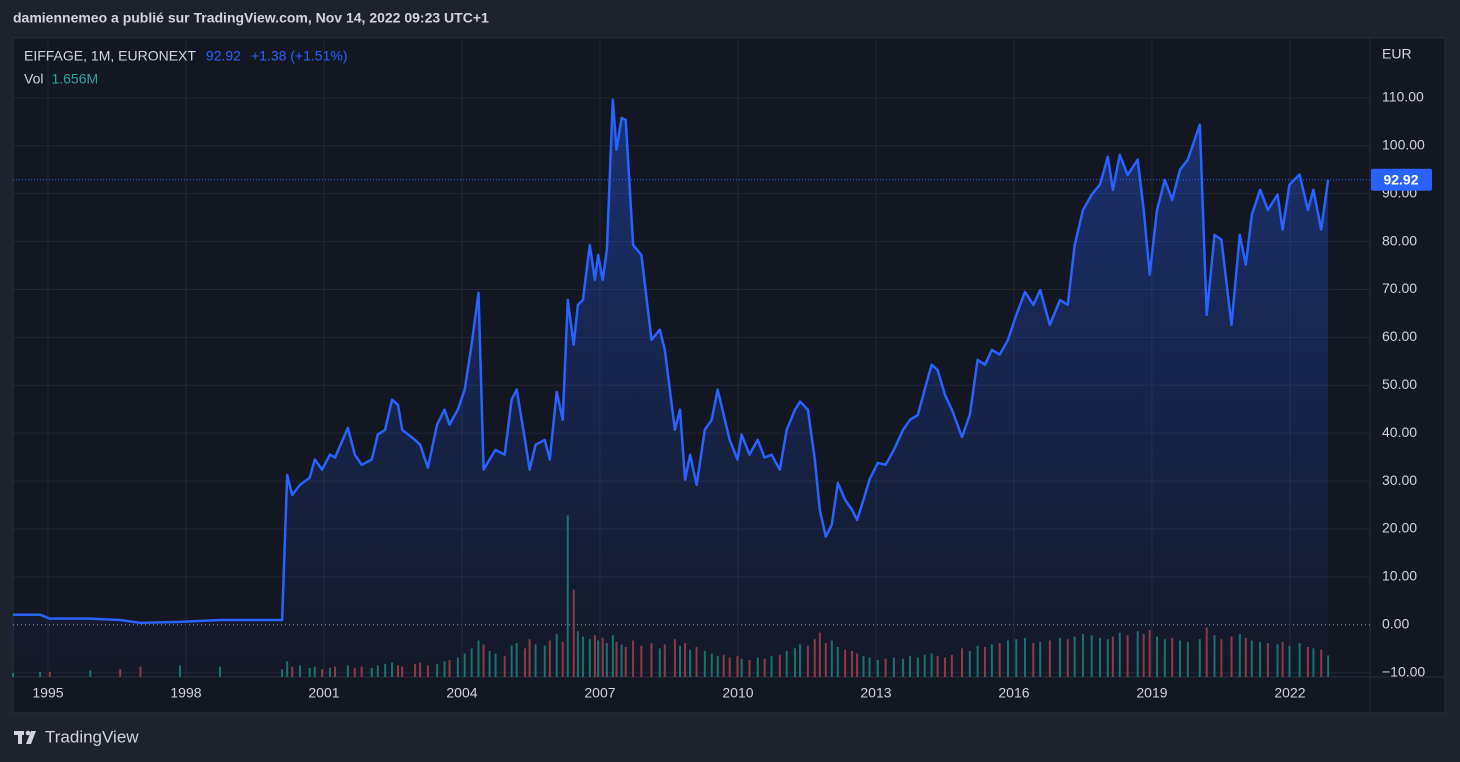  I want to click on y-tick-label: 100.00, so click(1403, 144).